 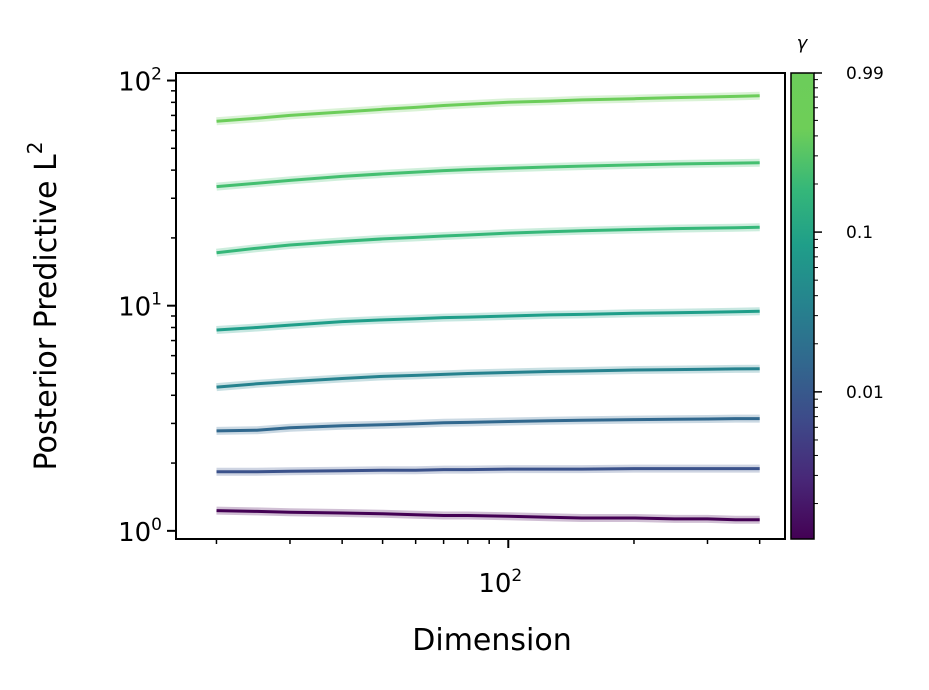 What do you see at coordinates (491, 640) in the screenshot?
I see `x-axis-label: Dimension` at bounding box center [491, 640].